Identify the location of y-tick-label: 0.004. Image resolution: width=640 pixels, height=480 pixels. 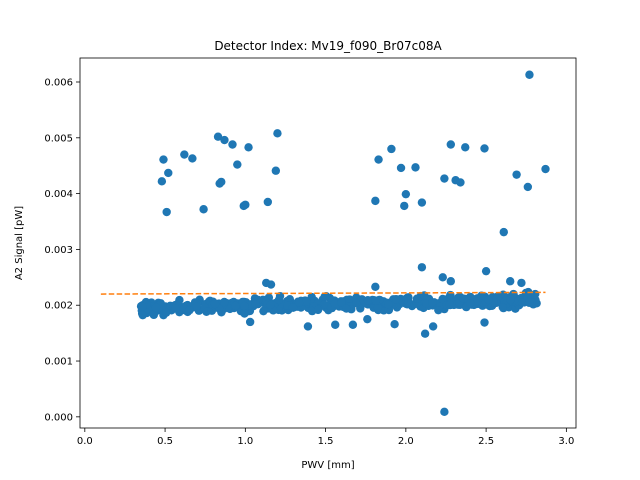
(58, 194).